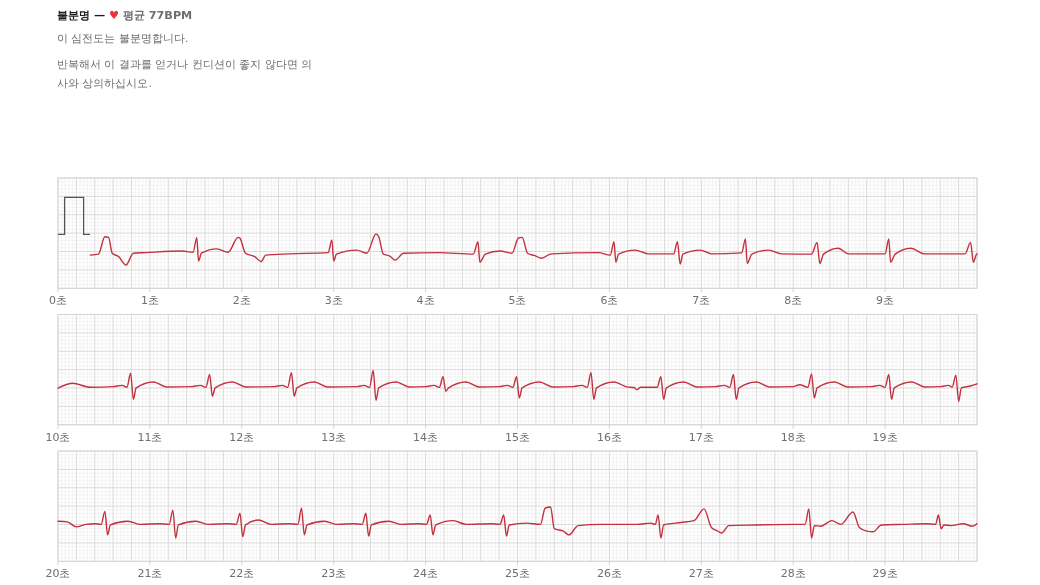 This screenshot has width=1040, height=585. Describe the element at coordinates (517, 574) in the screenshot. I see `x-tick-label: 25초` at that location.